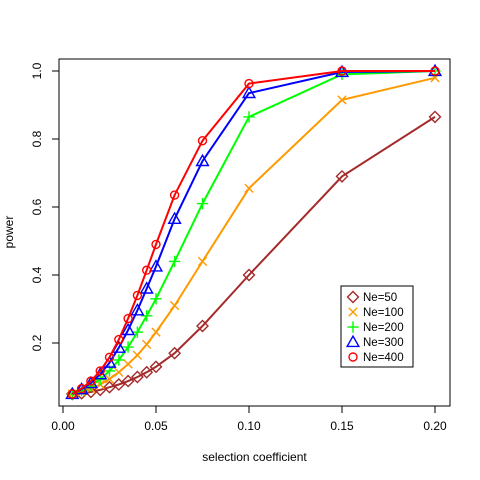 The width and height of the screenshot is (480, 480). What do you see at coordinates (380, 298) in the screenshot?
I see `legend-label: Ne=50` at bounding box center [380, 298].